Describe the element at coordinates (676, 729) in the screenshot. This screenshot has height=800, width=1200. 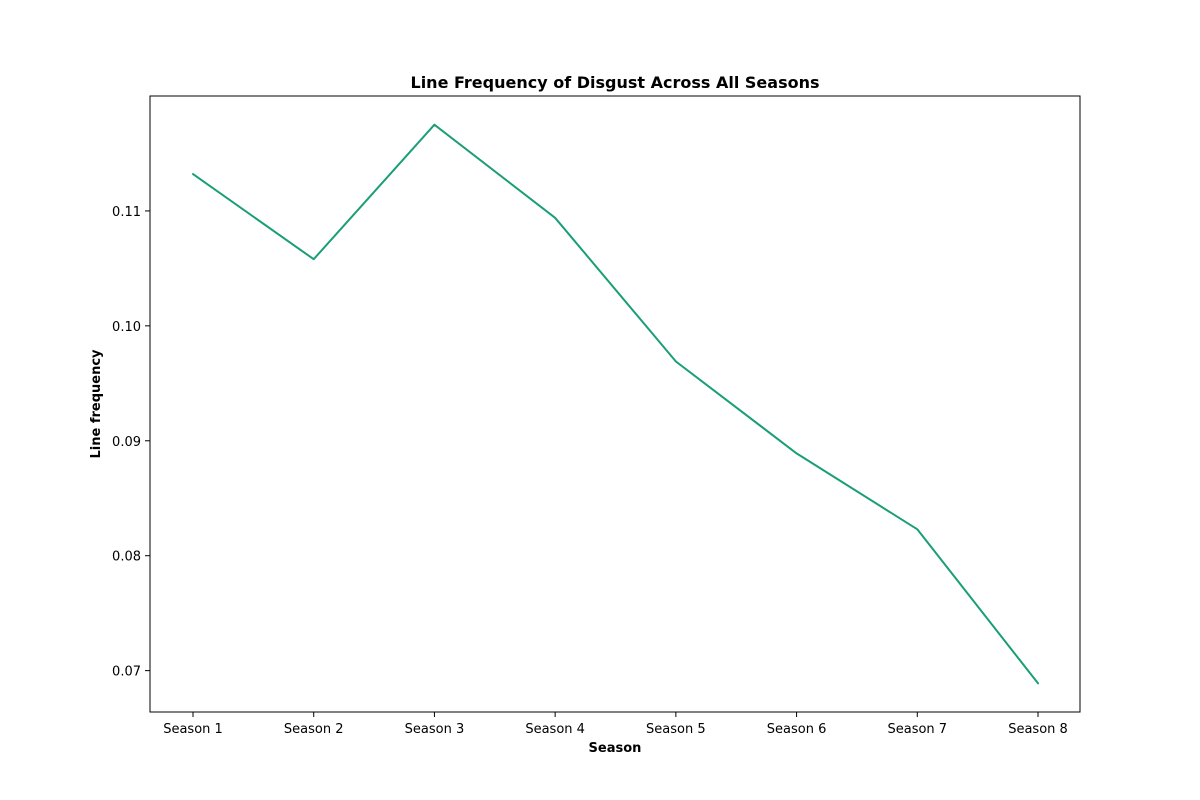
I see `x-tick-label: Season 5` at that location.